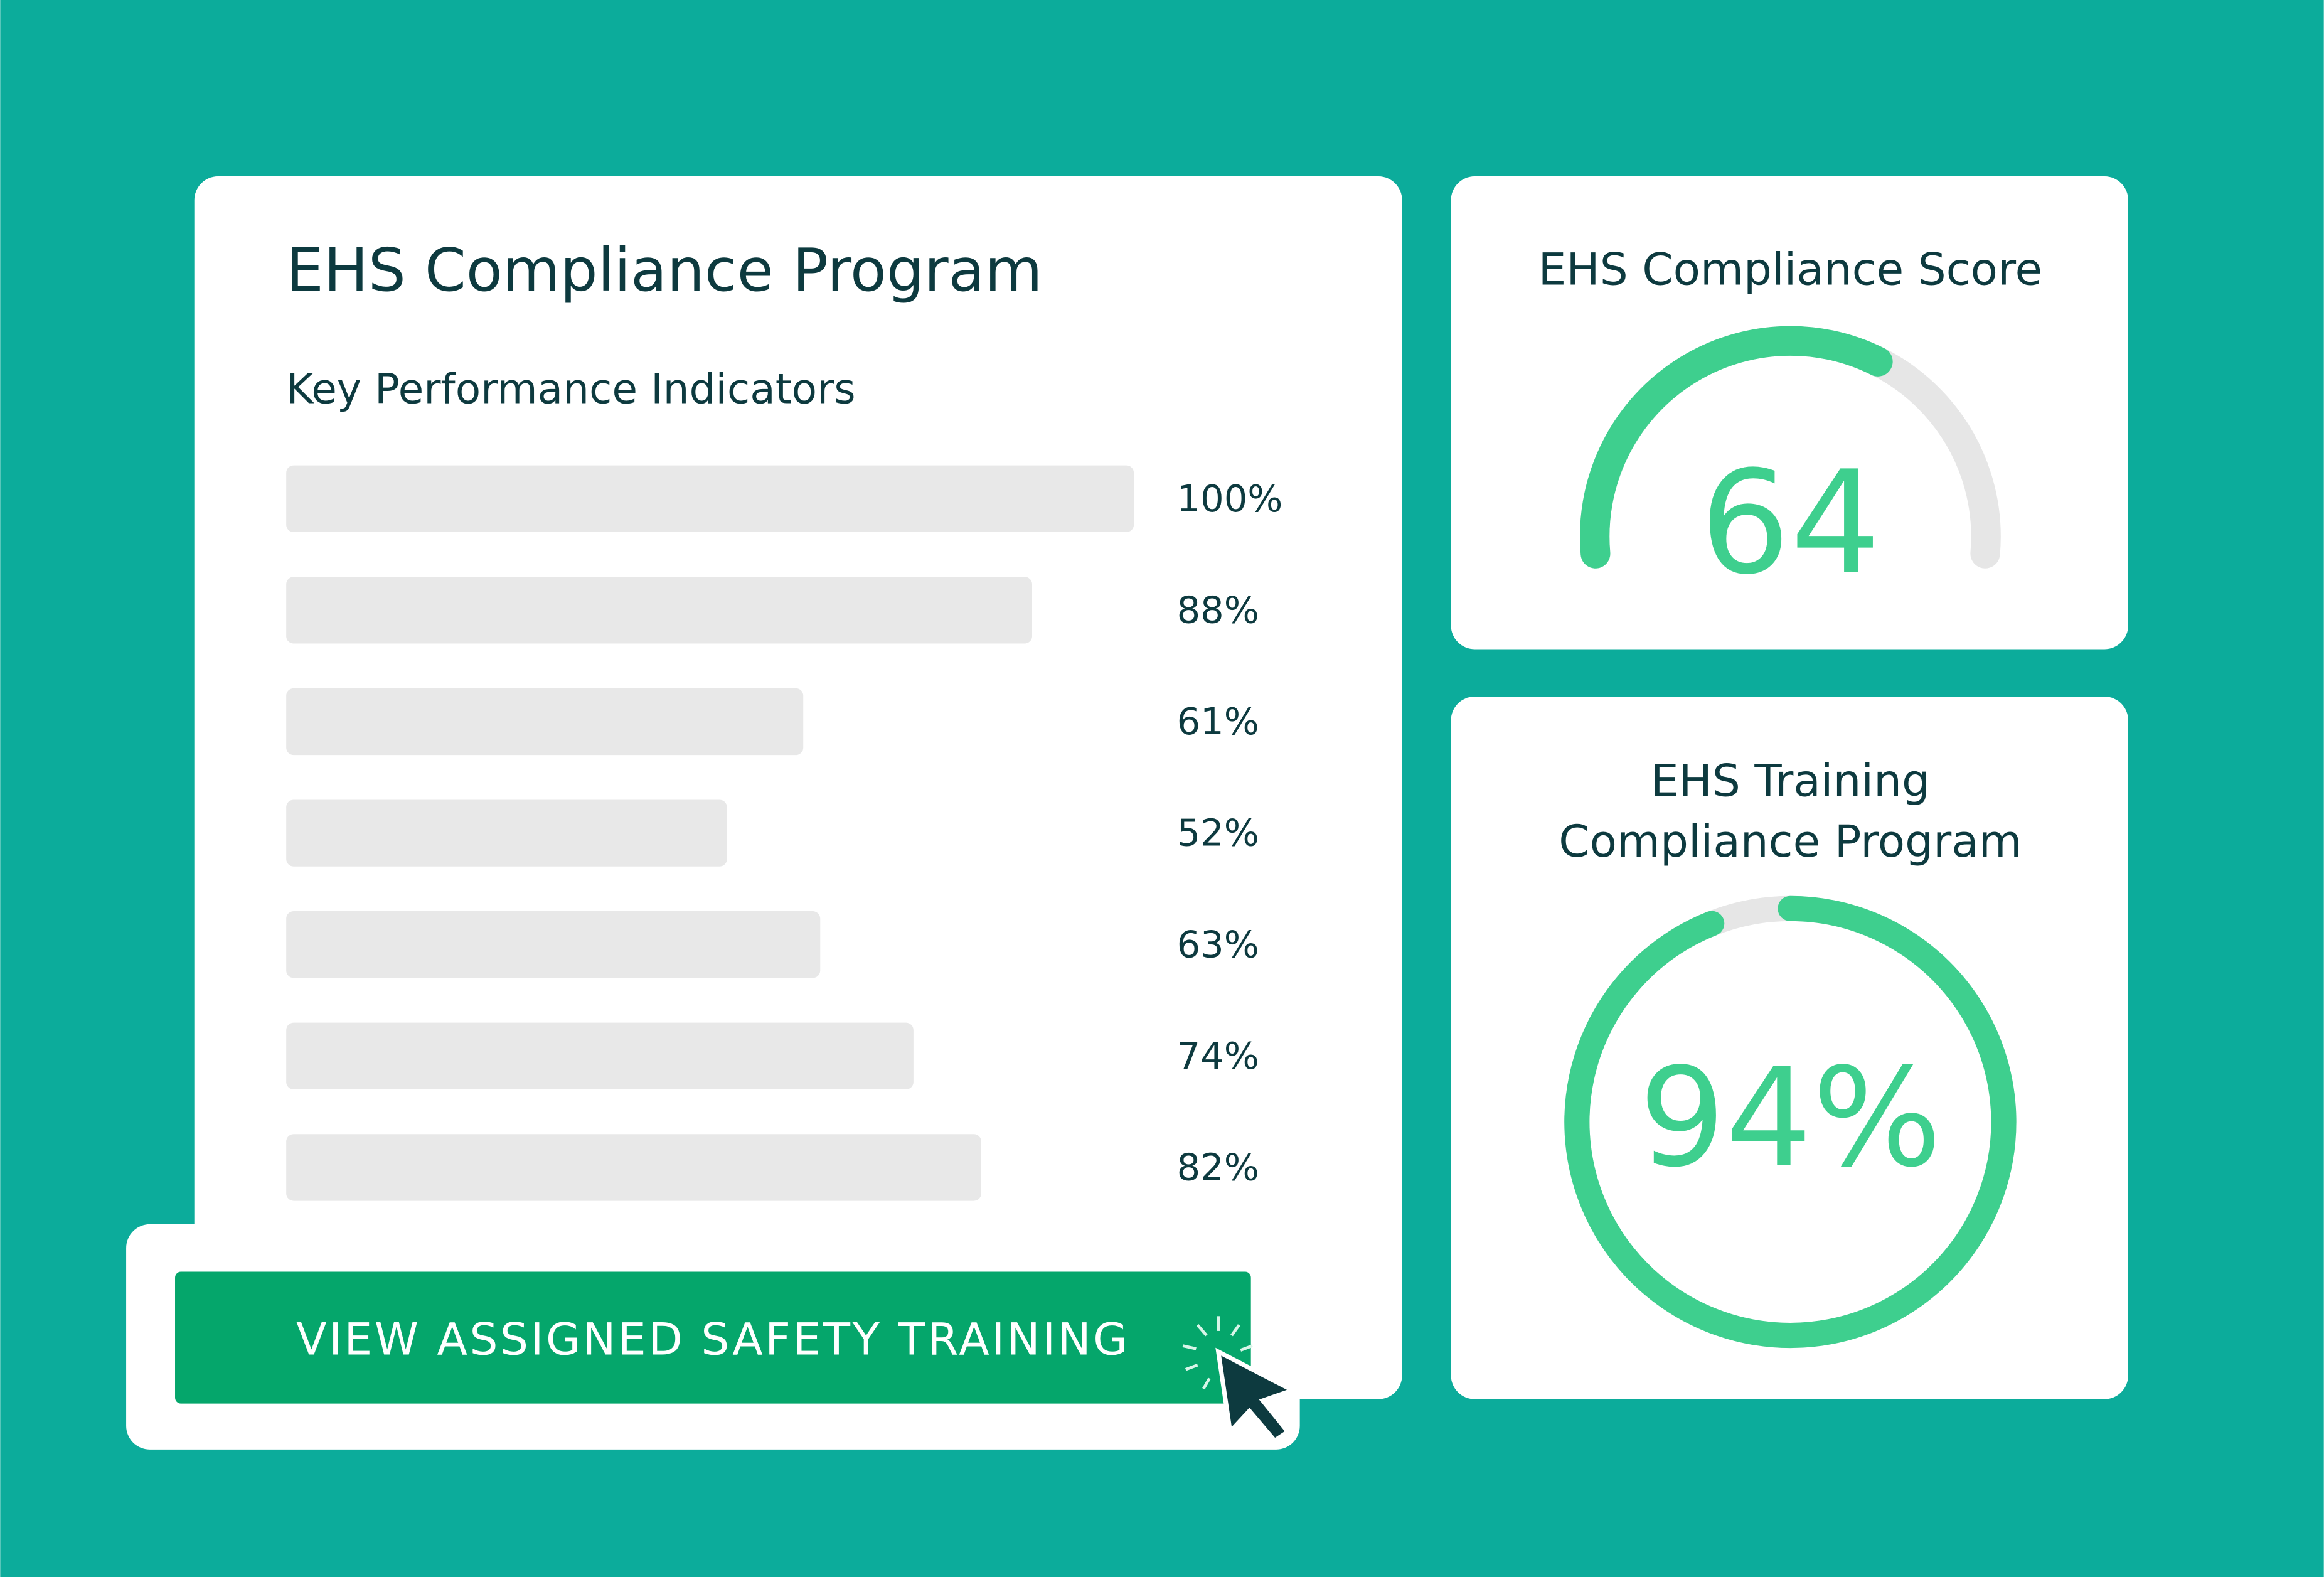 This screenshot has height=1577, width=2324. I want to click on kpi-value-label: 100%, so click(1230, 498).